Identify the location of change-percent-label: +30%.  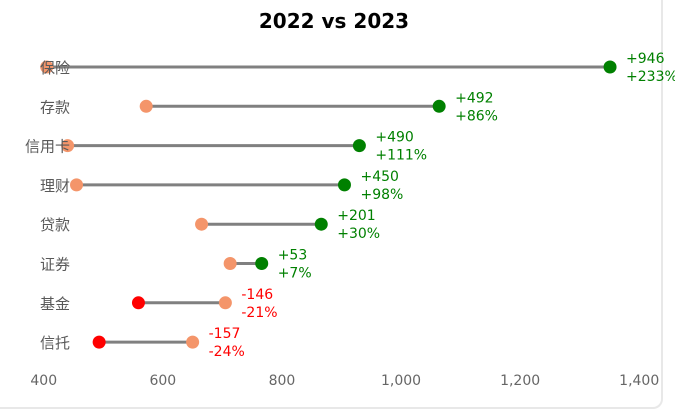
(358, 234).